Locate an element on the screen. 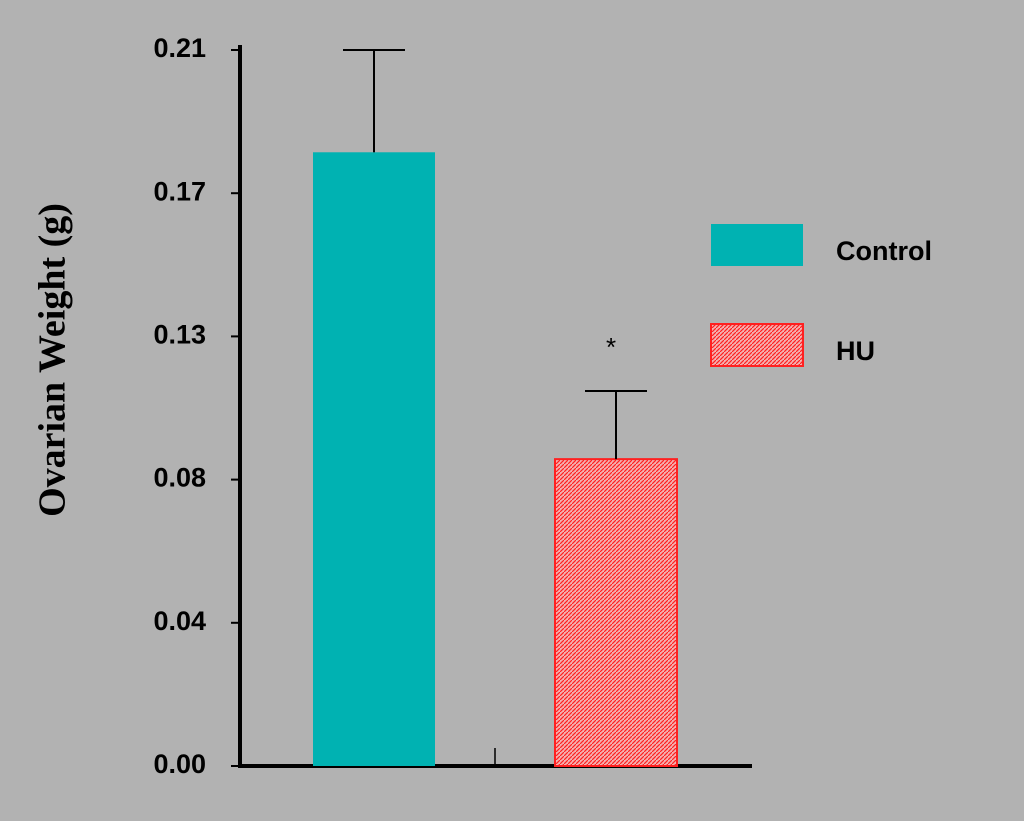  y-axis-label: Ovarian Weight (g) is located at coordinates (53, 360).